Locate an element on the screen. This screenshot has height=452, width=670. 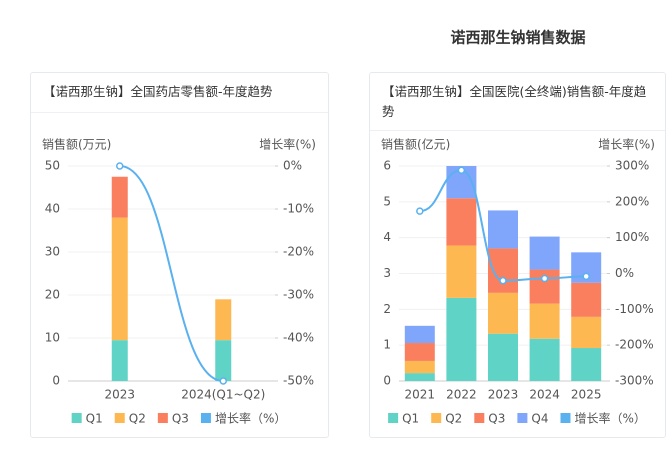
chart-title: 【诺西那生钠】全国药店零售额-年度趋势 is located at coordinates (179, 93).